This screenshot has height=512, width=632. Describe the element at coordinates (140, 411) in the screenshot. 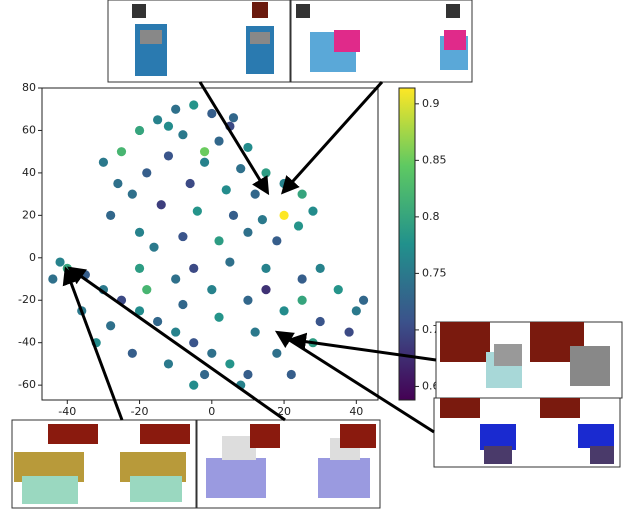

I see `x-tick-label: -20` at that location.